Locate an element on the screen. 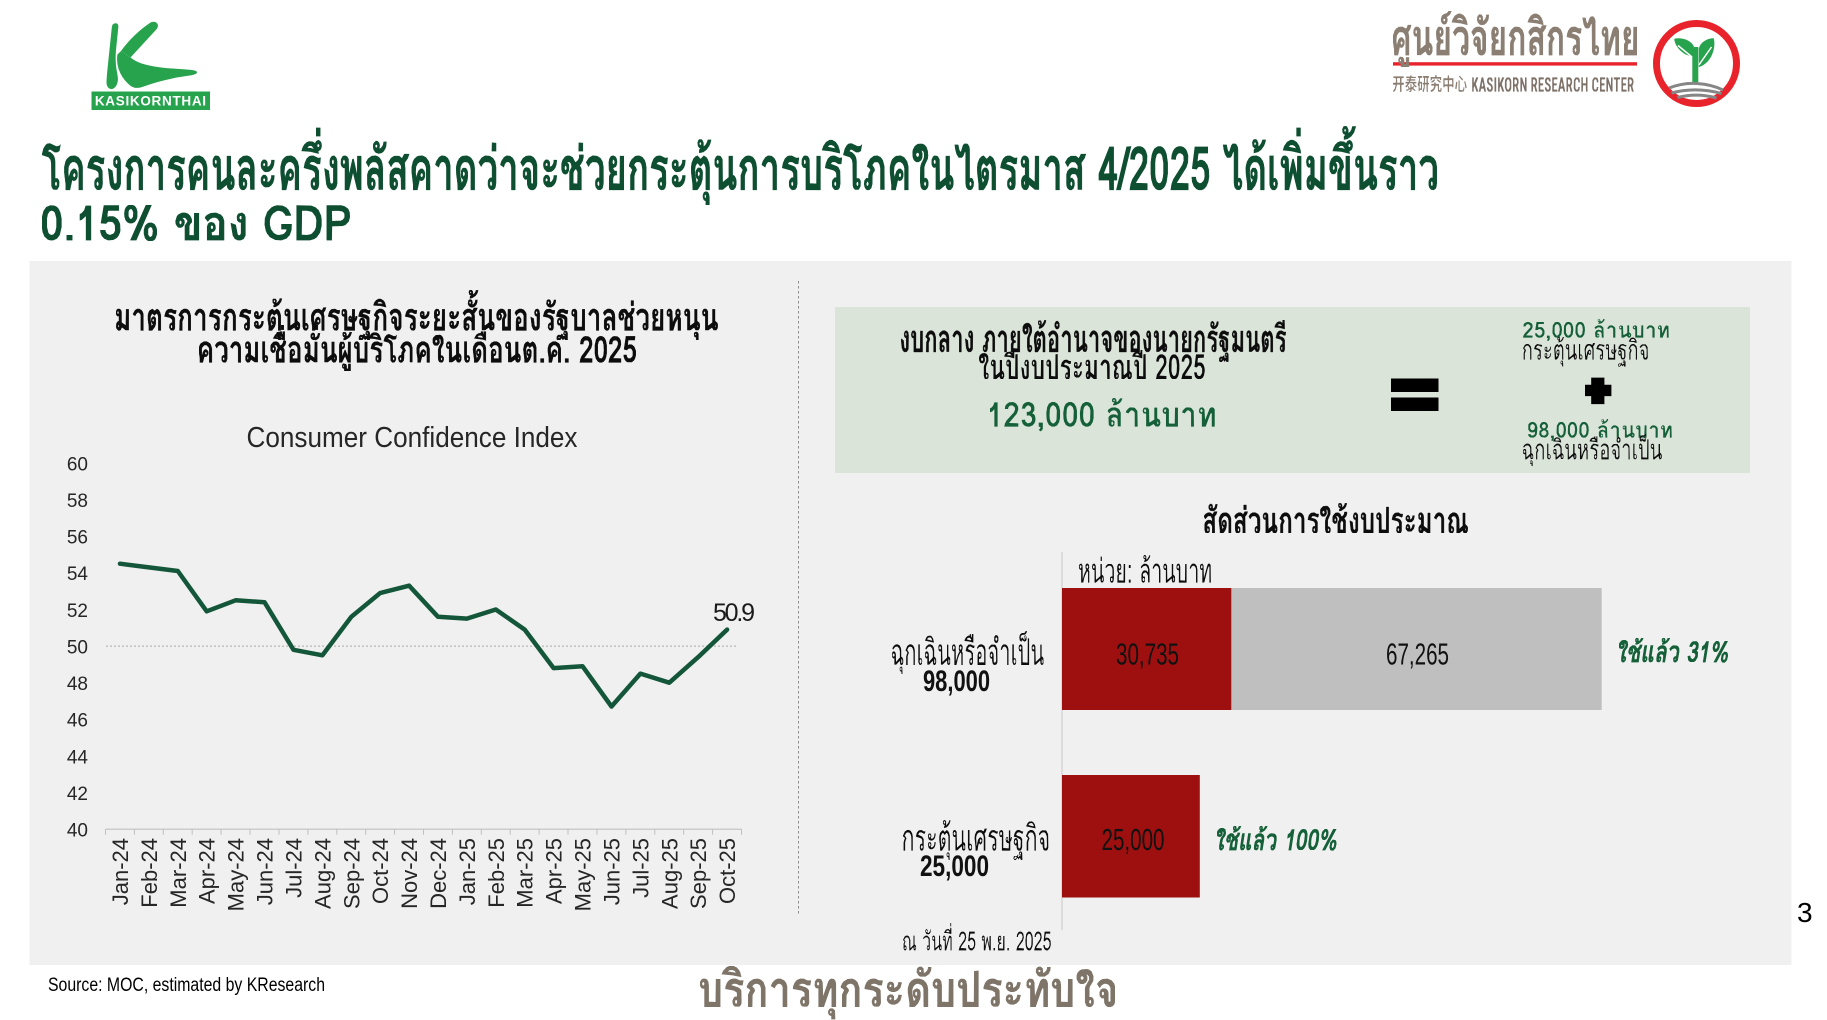 This screenshot has height=1020, width=1827. svg-text: Oct-24 is located at coordinates (380, 871).